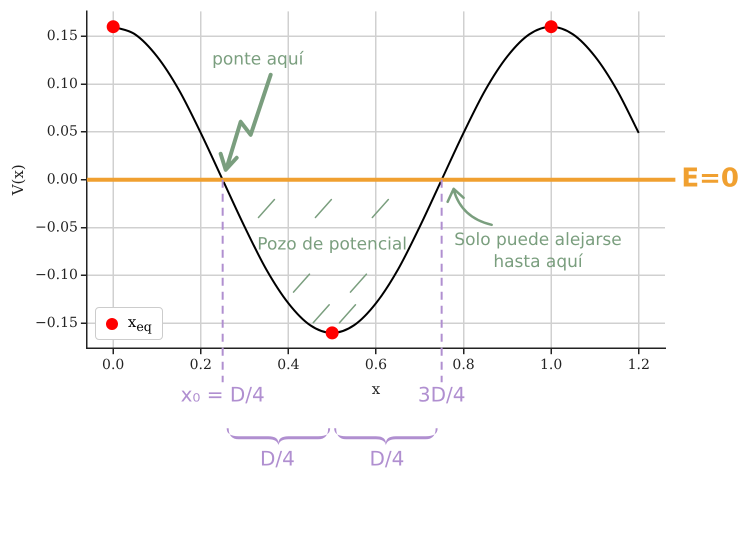 Image resolution: width=745 pixels, height=533 pixels. Describe the element at coordinates (113, 365) in the screenshot. I see `x-tick-label: 0.0` at that location.